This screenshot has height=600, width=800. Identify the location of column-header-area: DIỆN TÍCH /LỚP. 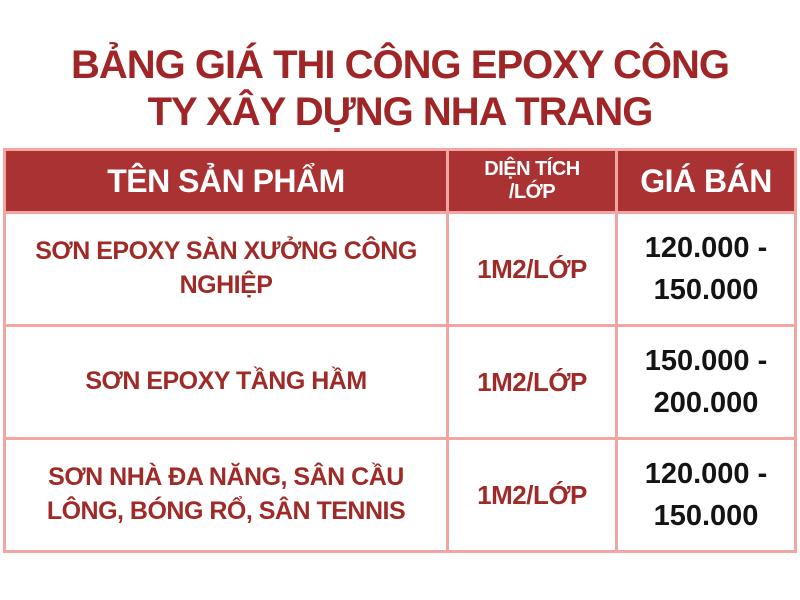
(532, 181).